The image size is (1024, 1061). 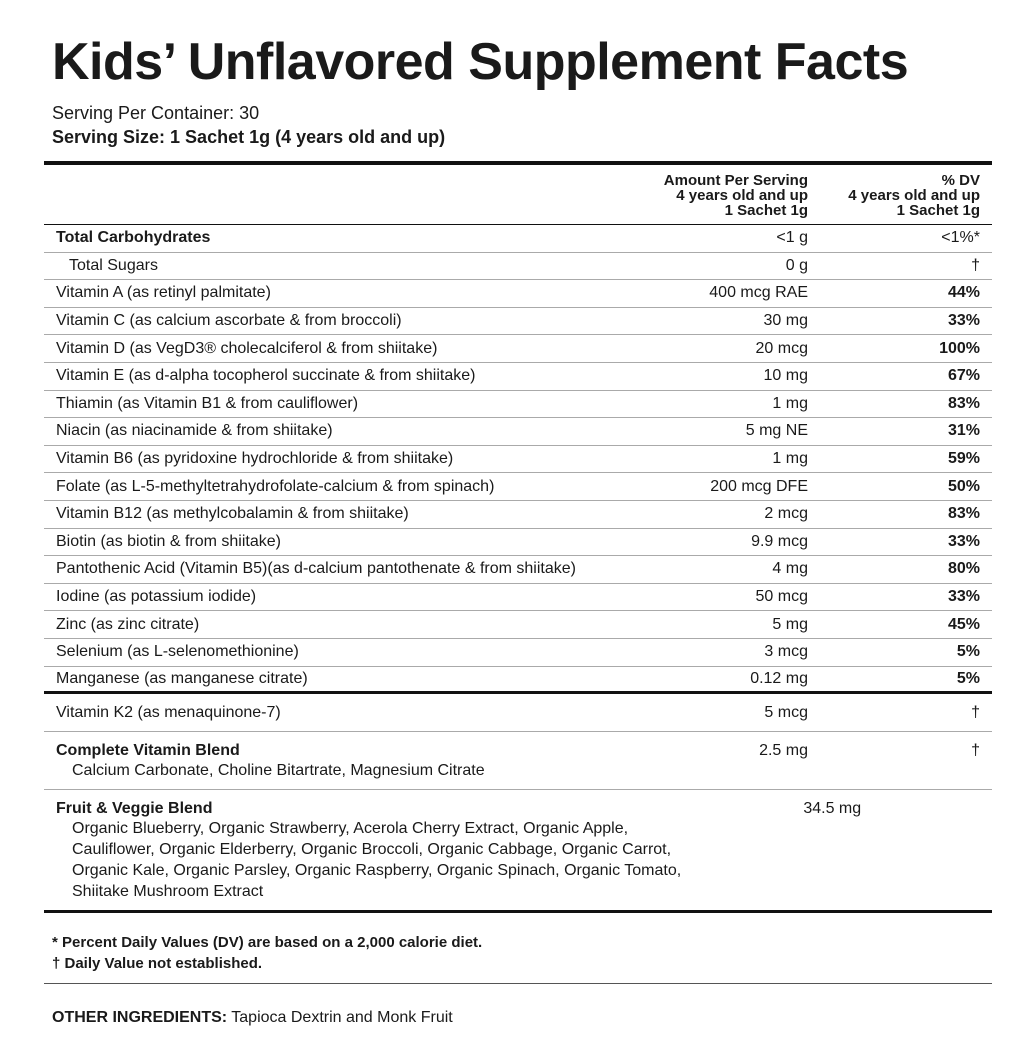 I want to click on nutrient-dv: 67%, so click(x=963, y=376).